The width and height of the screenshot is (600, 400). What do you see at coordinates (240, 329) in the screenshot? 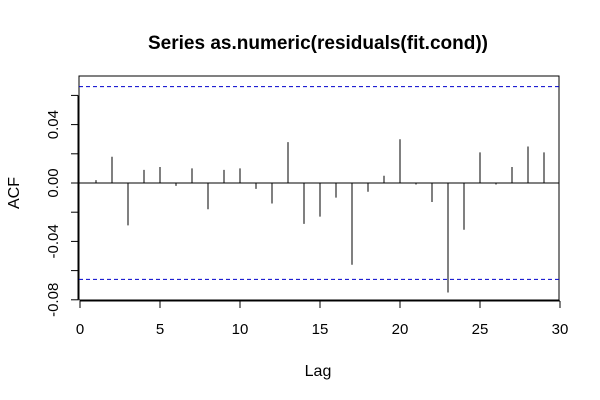
I see `x-tick-label: 10` at bounding box center [240, 329].